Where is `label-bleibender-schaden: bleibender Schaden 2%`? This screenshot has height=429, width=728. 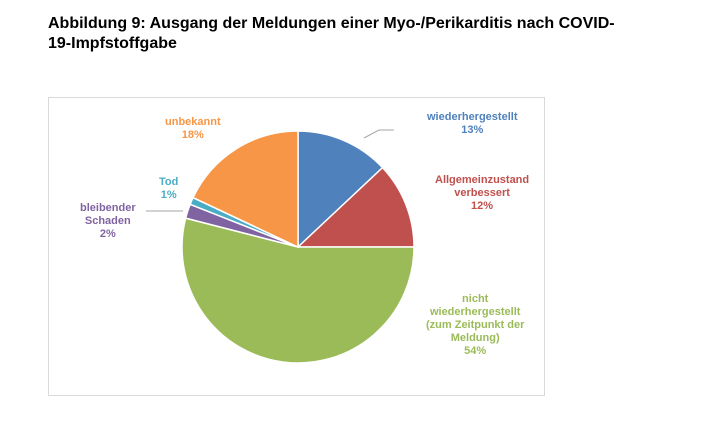 label-bleibender-schaden: bleibender Schaden 2% is located at coordinates (108, 221).